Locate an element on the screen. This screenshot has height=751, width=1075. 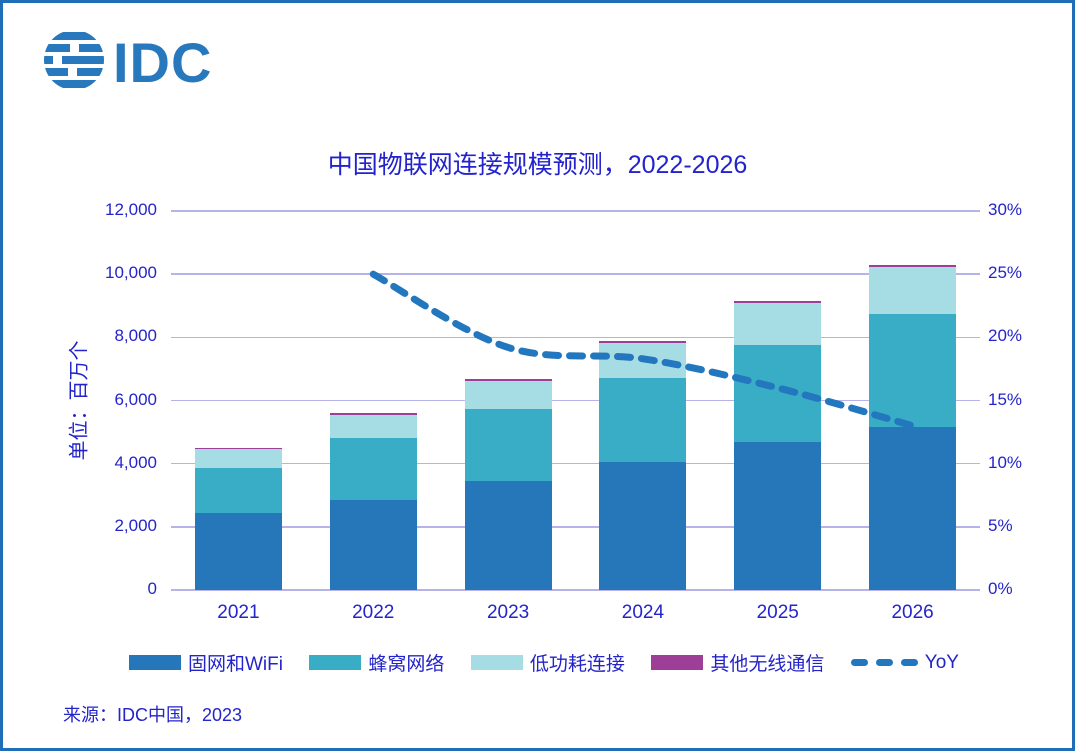
x-axis-label: 2024 is located at coordinates (643, 612).